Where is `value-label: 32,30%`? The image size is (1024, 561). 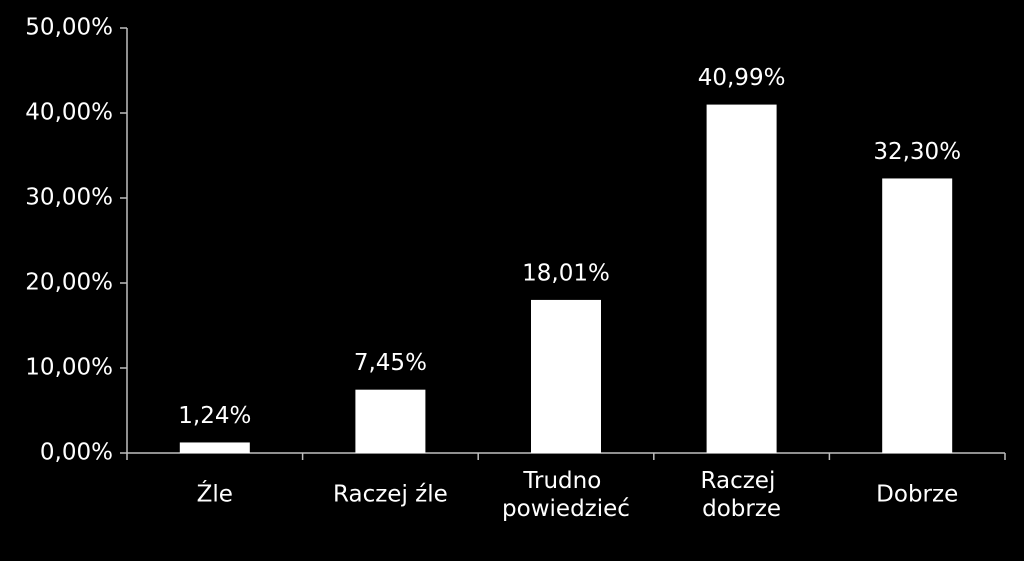 value-label: 32,30% is located at coordinates (917, 152).